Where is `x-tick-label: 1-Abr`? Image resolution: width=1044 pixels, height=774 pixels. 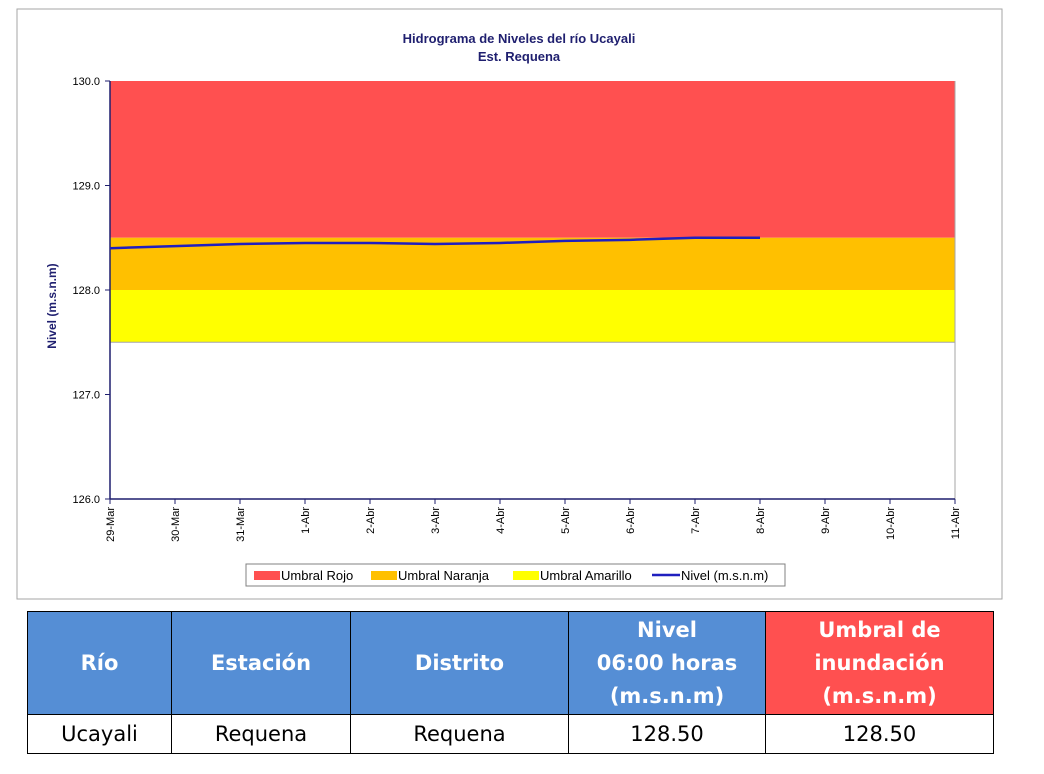
x-tick-label: 1-Abr is located at coordinates (306, 520).